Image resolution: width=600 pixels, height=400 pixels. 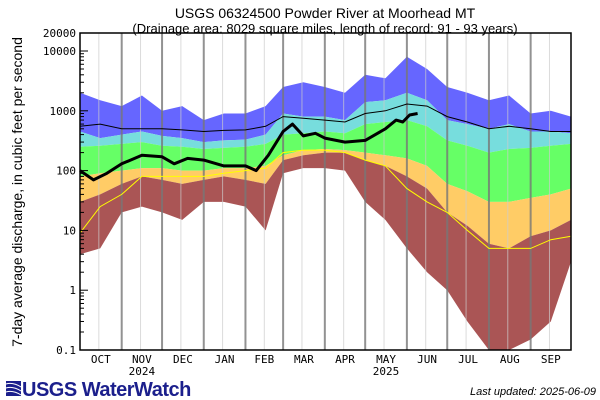 What do you see at coordinates (386, 371) in the screenshot?
I see `x-year-label: 2025` at bounding box center [386, 371].